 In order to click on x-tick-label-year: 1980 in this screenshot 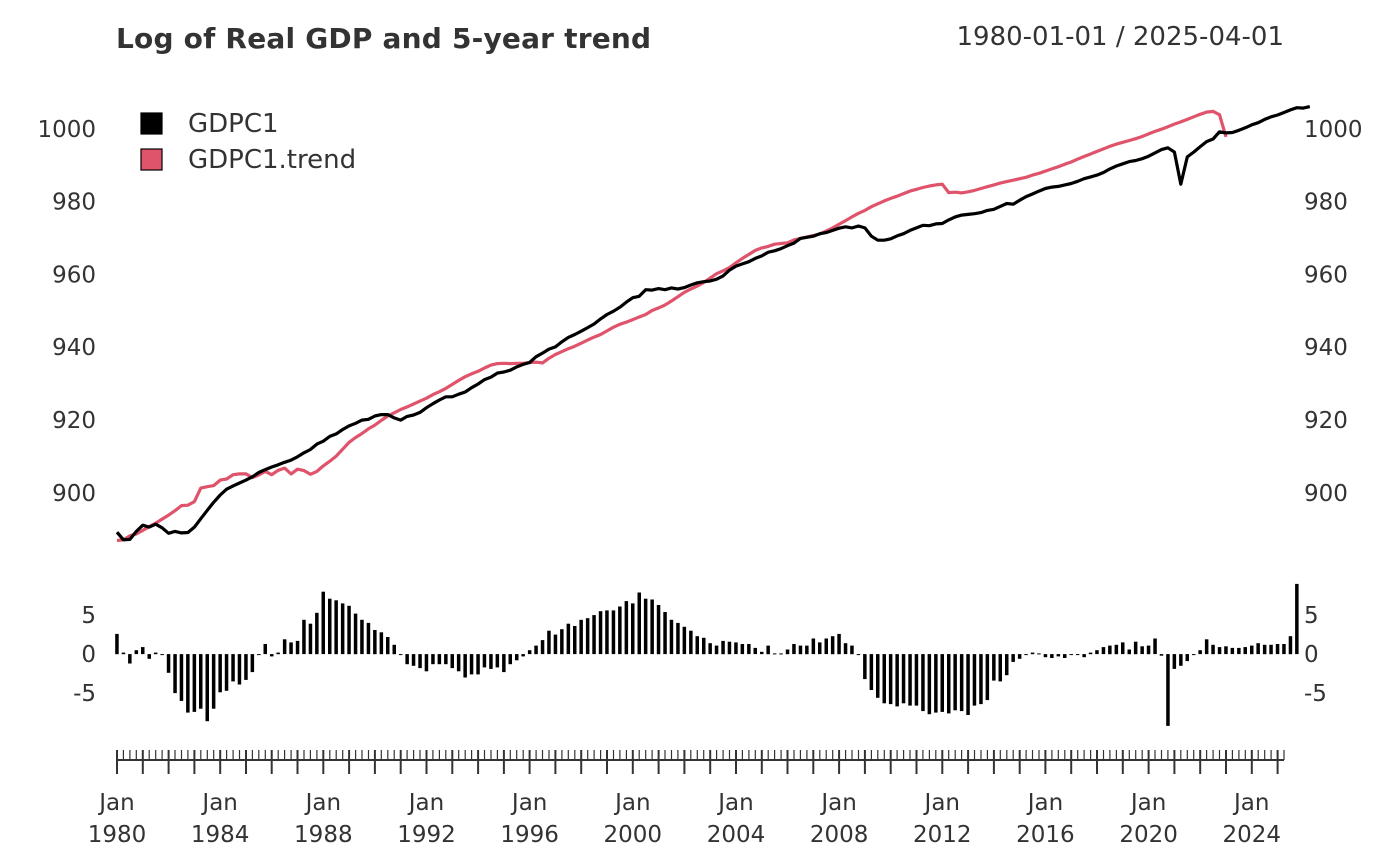, I will do `click(117, 835)`.